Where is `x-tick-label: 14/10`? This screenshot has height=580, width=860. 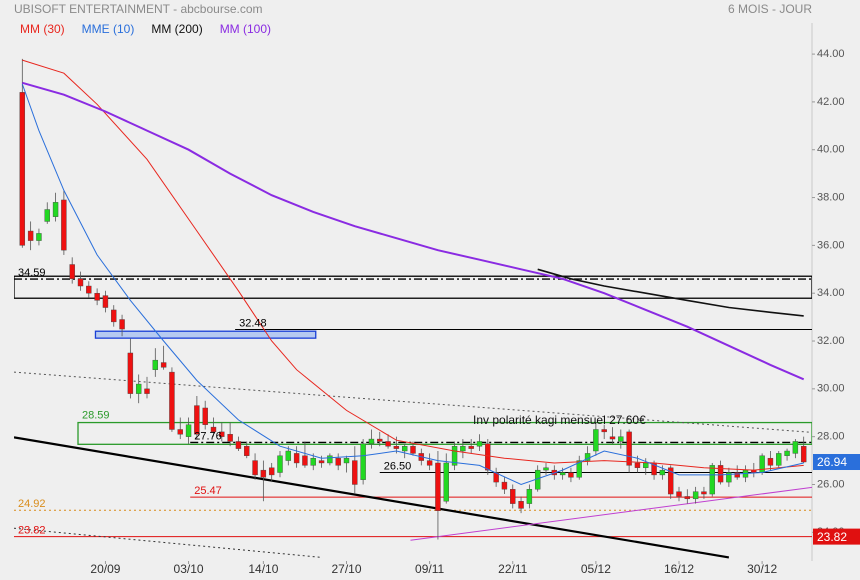 x-tick-label: 14/10 is located at coordinates (263, 569).